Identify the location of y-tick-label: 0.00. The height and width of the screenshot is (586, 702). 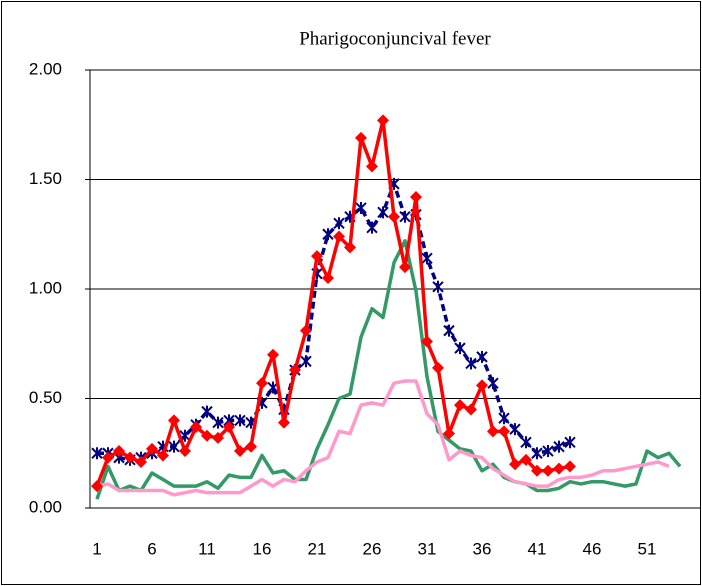
(45, 506).